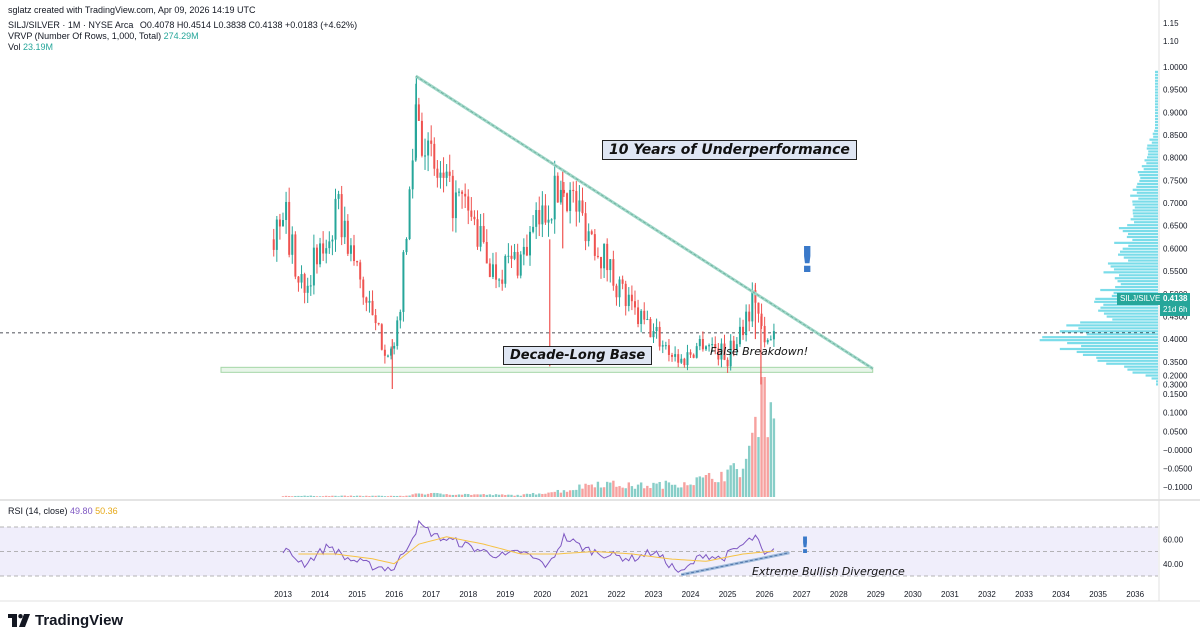 This screenshot has width=1200, height=638. What do you see at coordinates (729, 150) in the screenshot?
I see `annotation-underperformance: 10 Years of Underperformance` at bounding box center [729, 150].